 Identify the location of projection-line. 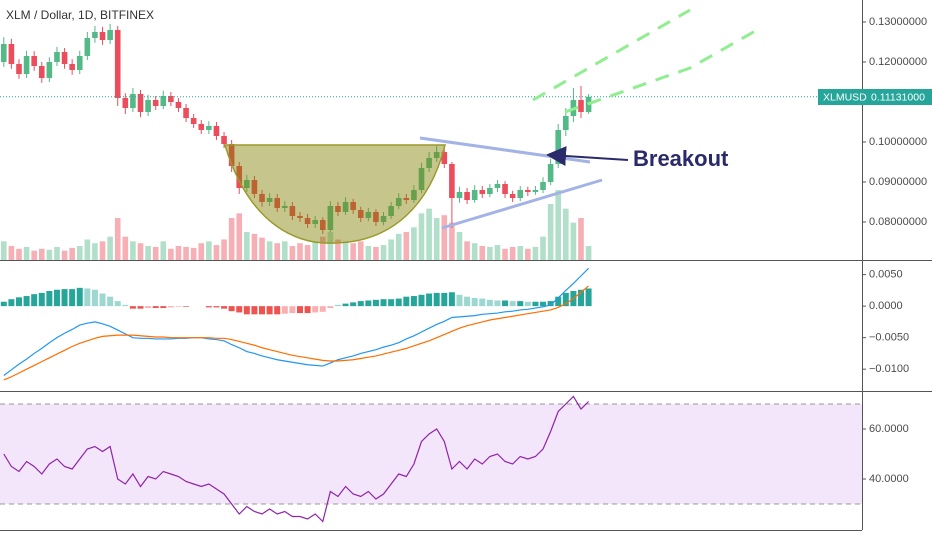
(611, 55).